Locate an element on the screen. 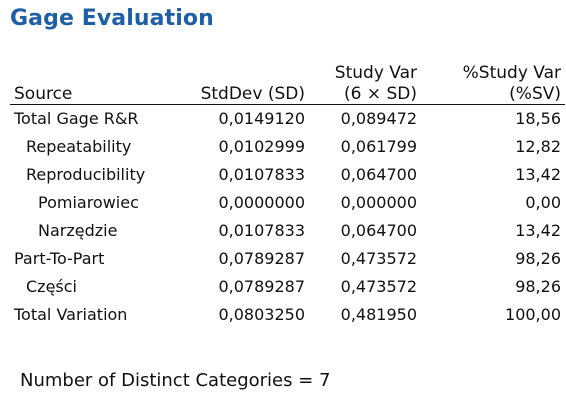 This screenshot has width=566, height=401. header-studyvar-line2: (6 × SD) is located at coordinates (380, 93).